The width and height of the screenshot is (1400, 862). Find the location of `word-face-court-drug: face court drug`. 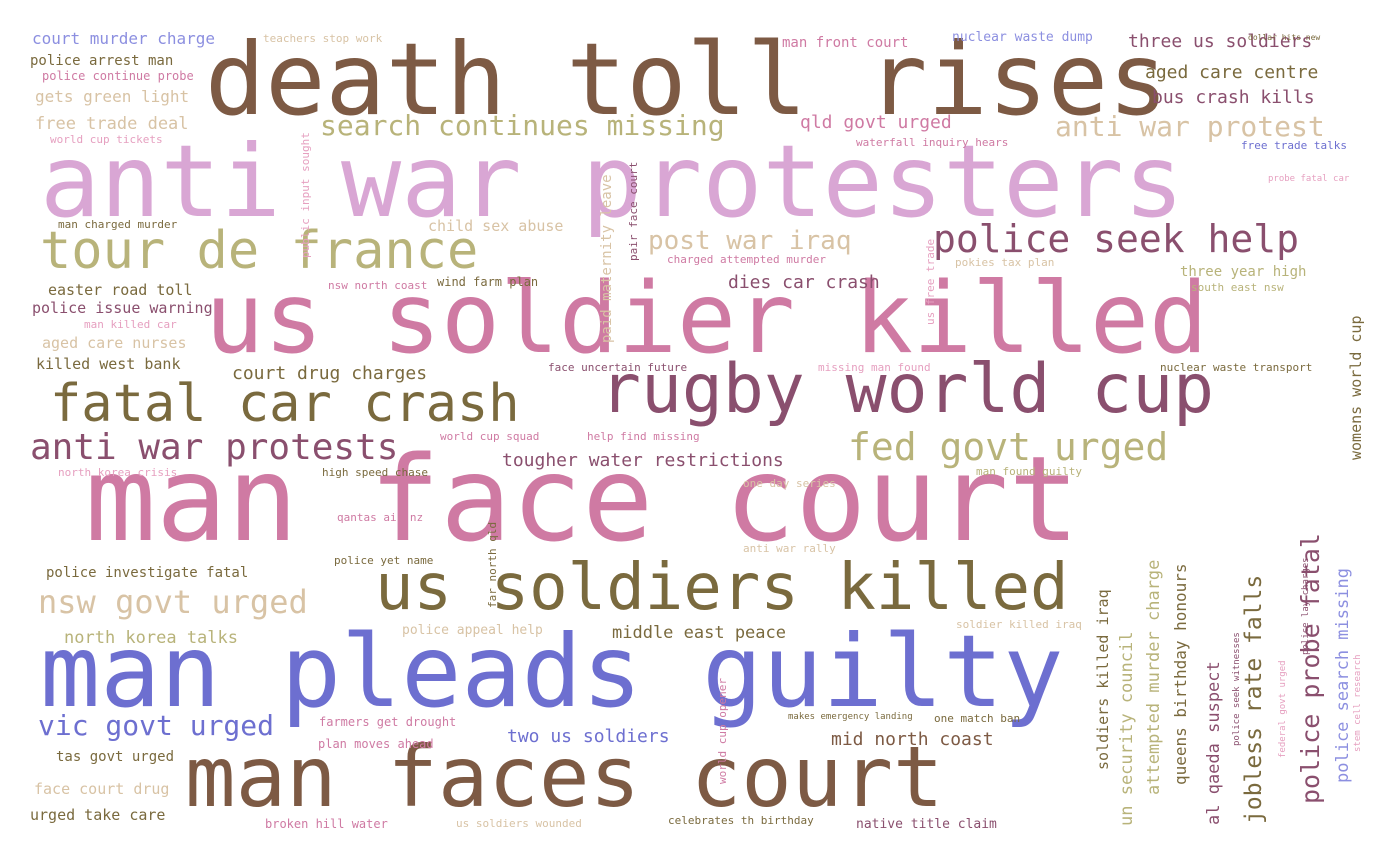

word-face-court-drug: face court drug is located at coordinates (102, 789).